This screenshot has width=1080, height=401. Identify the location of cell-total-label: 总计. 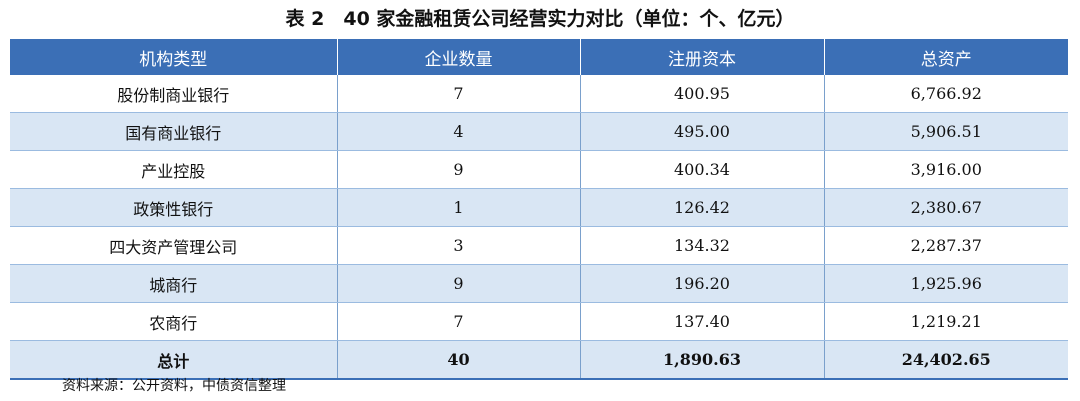
(173, 360).